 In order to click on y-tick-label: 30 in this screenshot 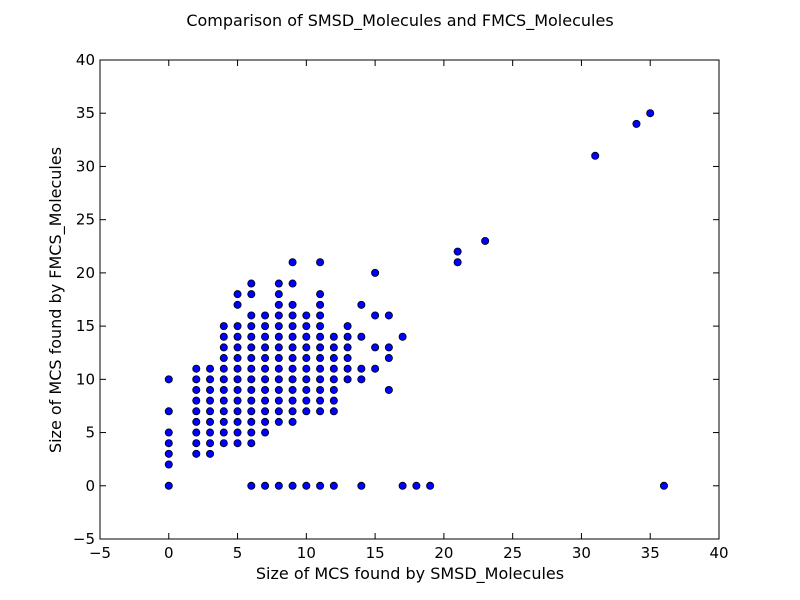, I will do `click(85, 166)`.